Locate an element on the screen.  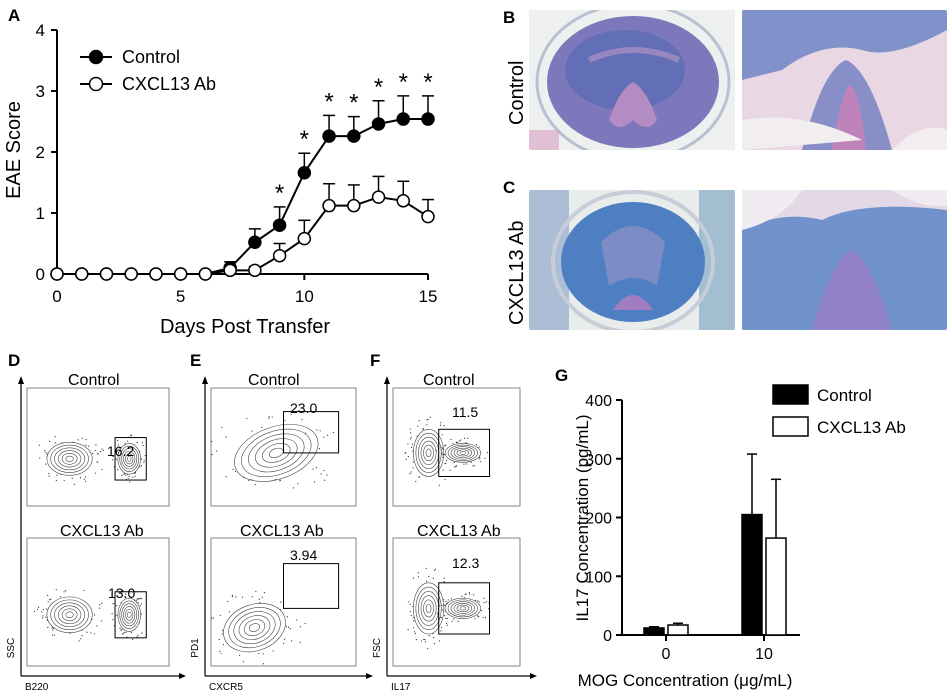
flow-e-top-title: Control is located at coordinates (274, 380).